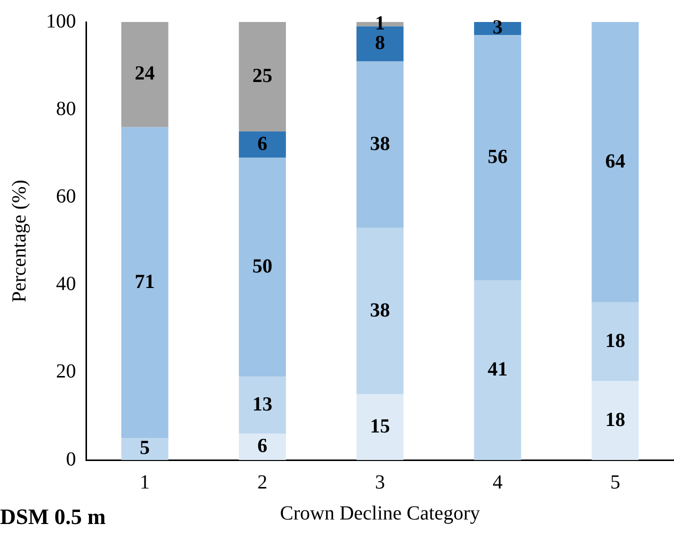 This screenshot has width=674, height=534. I want to click on data-label: 5, so click(145, 448).